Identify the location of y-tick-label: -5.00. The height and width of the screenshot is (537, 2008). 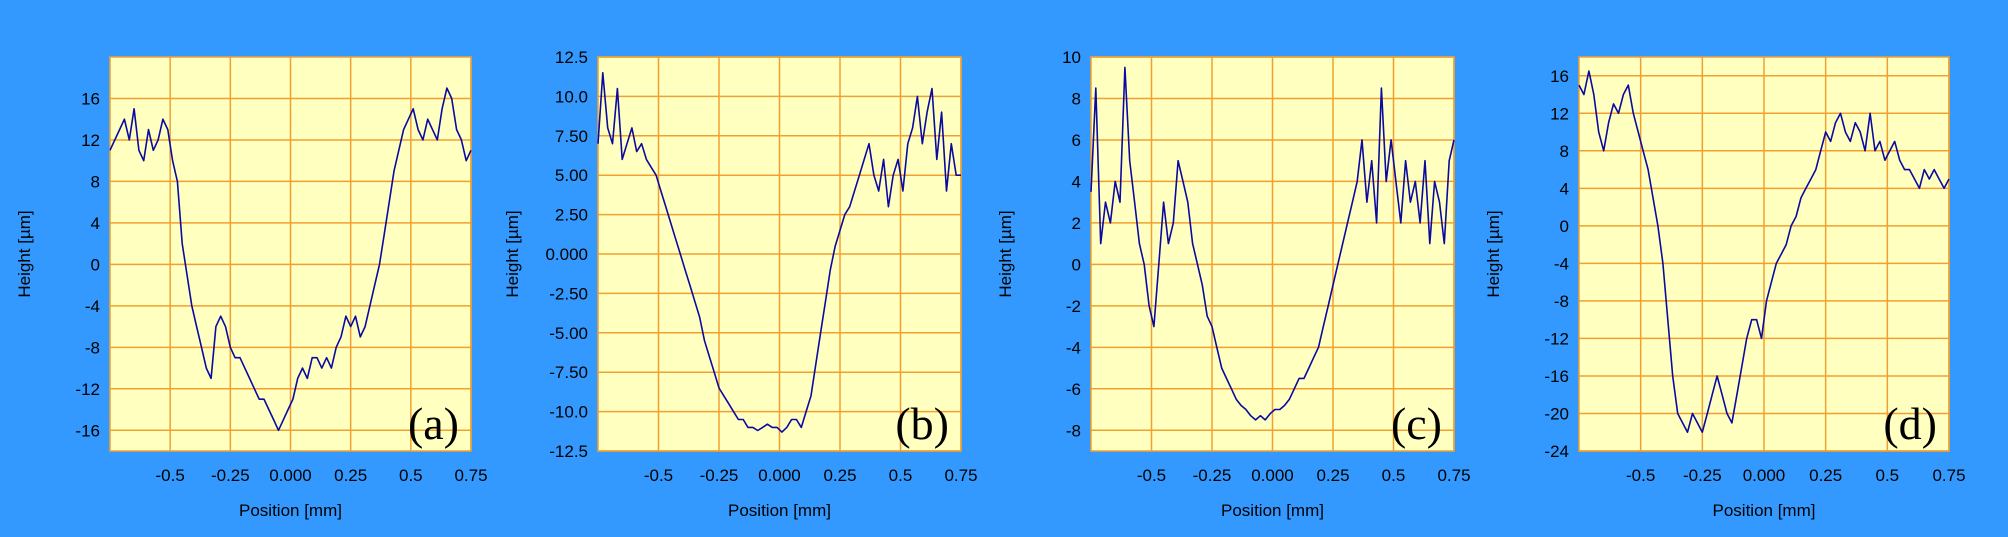
(568, 333).